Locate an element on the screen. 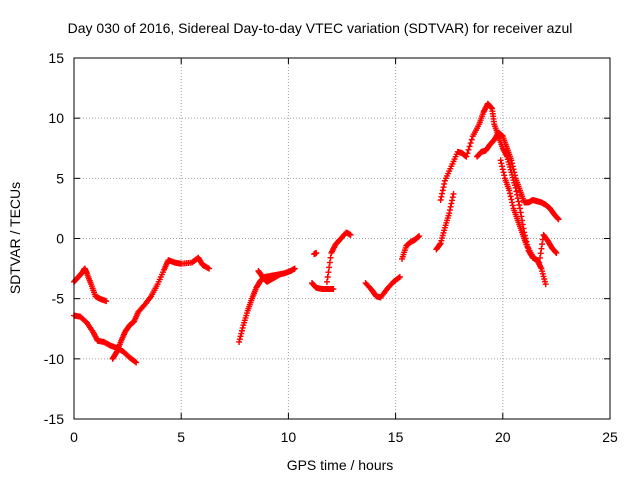 The width and height of the screenshot is (640, 480). y-tick-label: 0 is located at coordinates (60, 239).